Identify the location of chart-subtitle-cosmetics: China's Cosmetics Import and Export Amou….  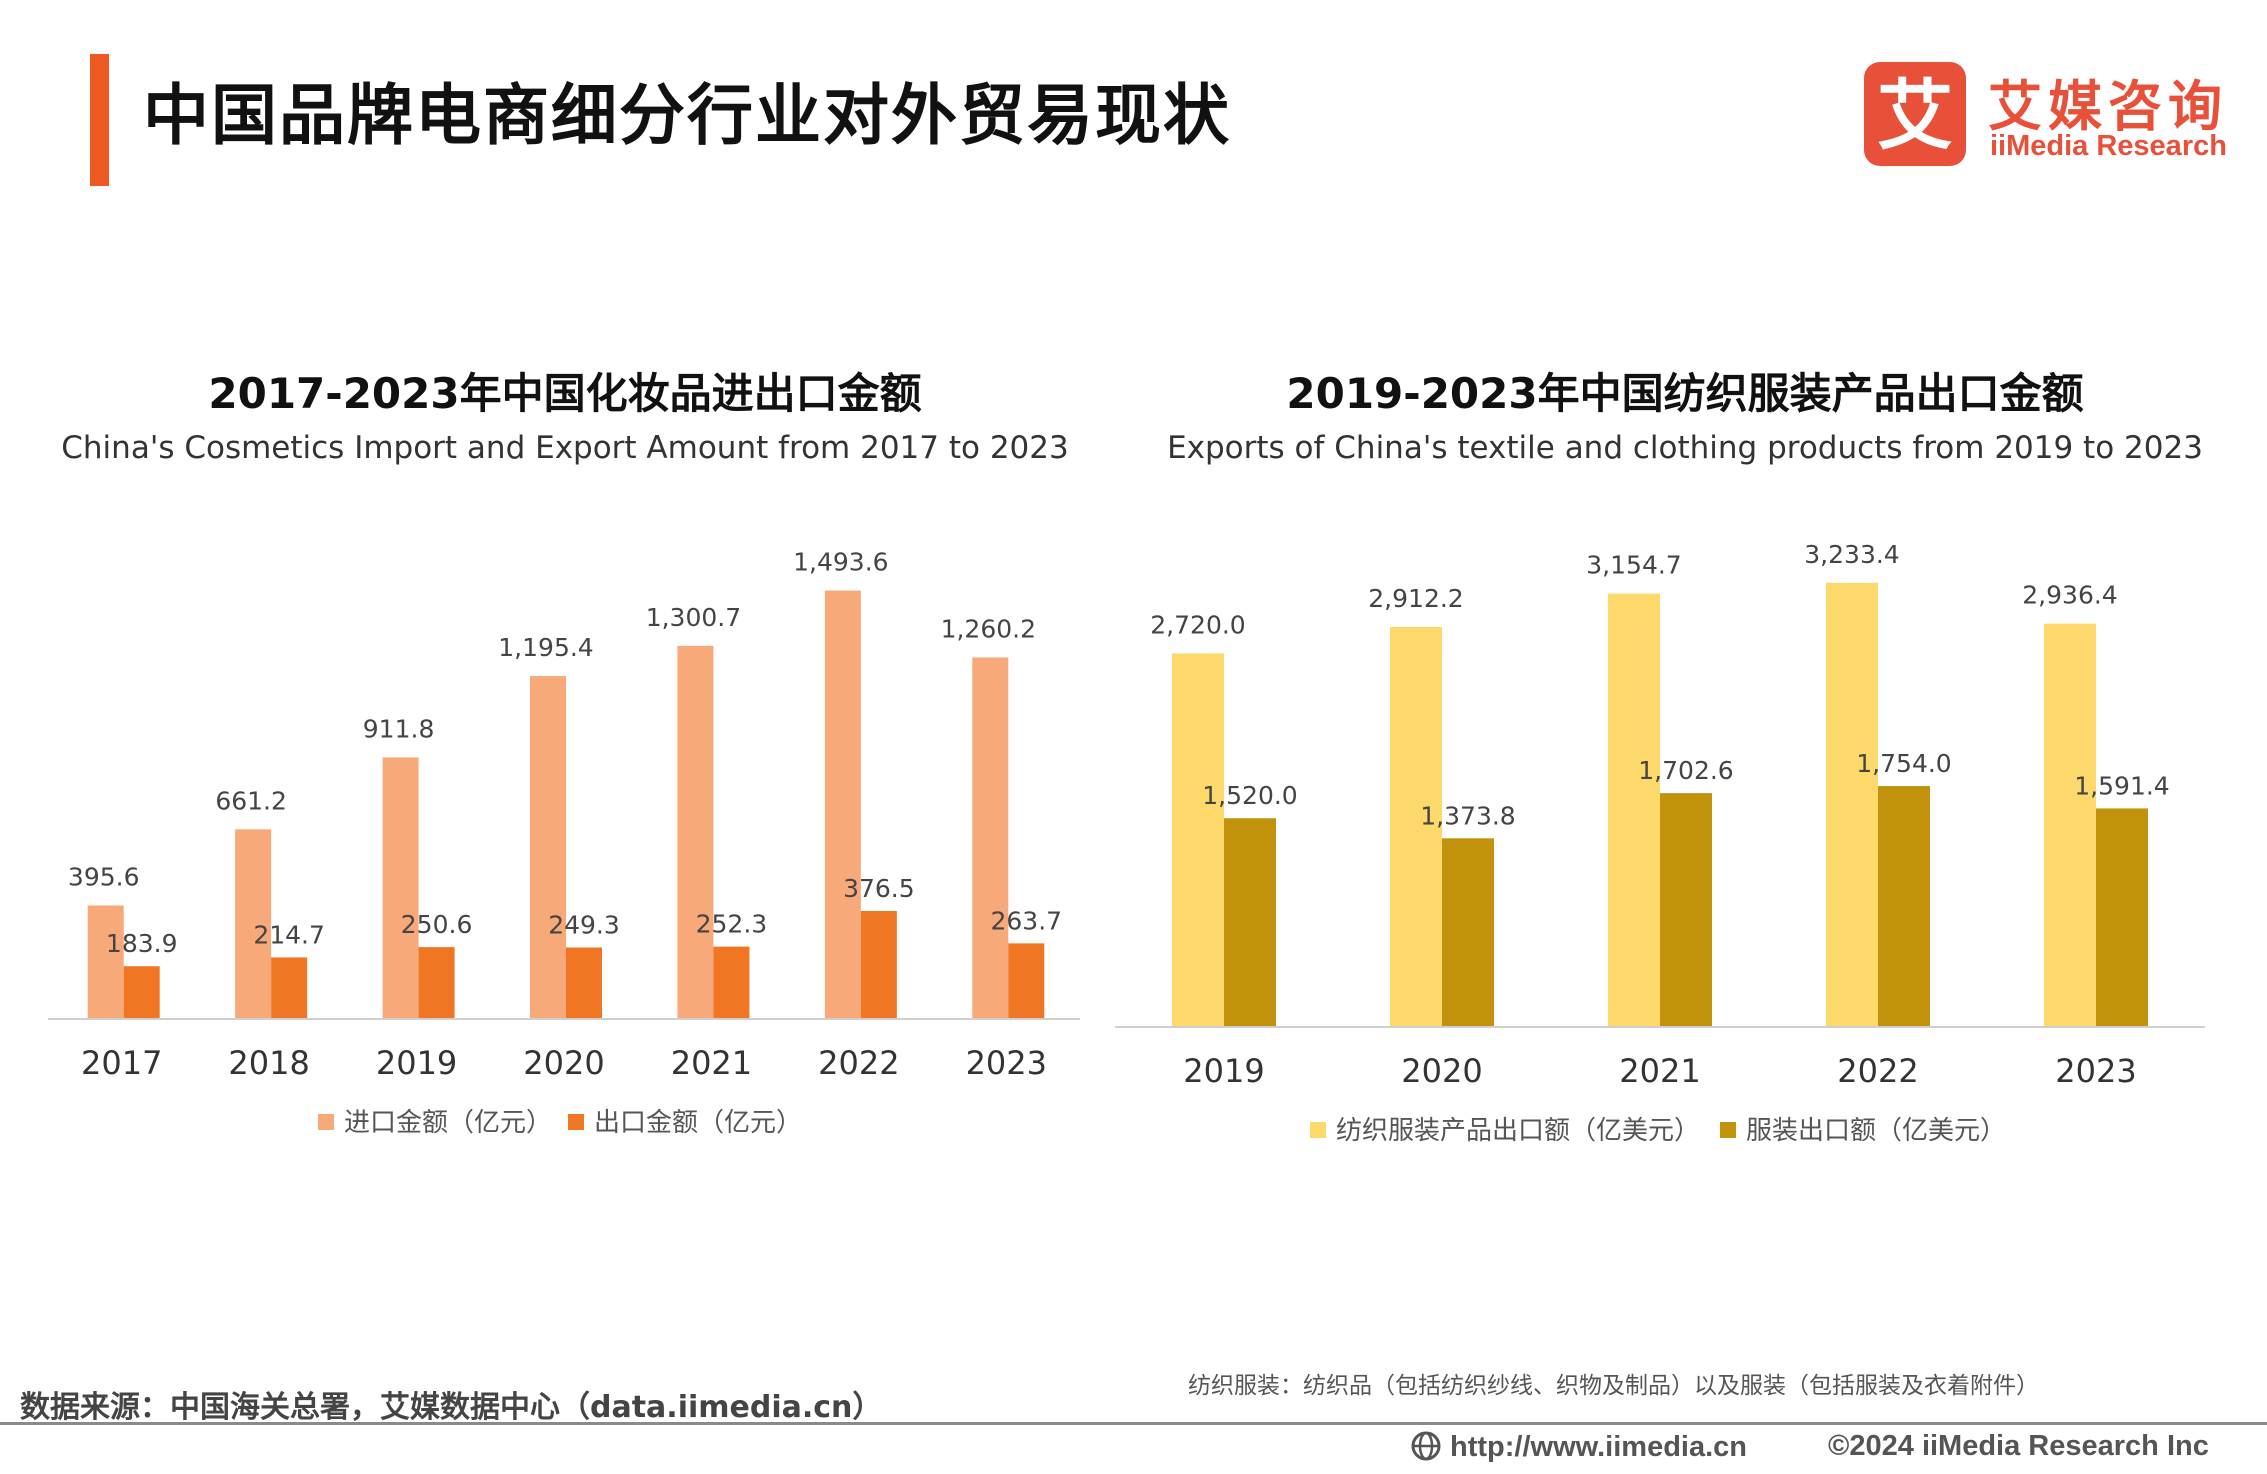
(565, 448).